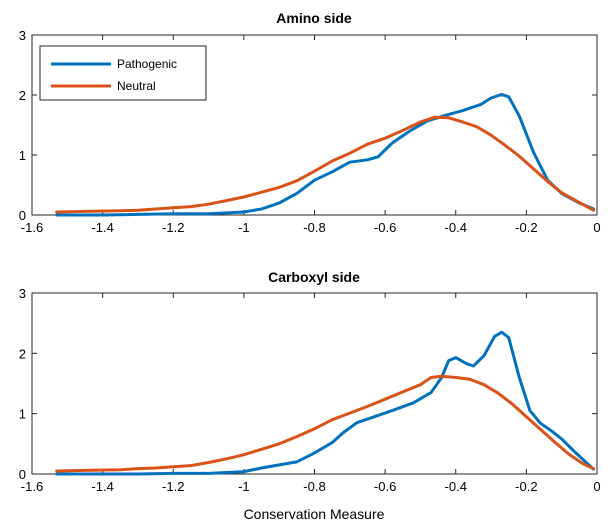 The height and width of the screenshot is (528, 608). I want to click on legend-label-neutral: Neutral, so click(136, 86).